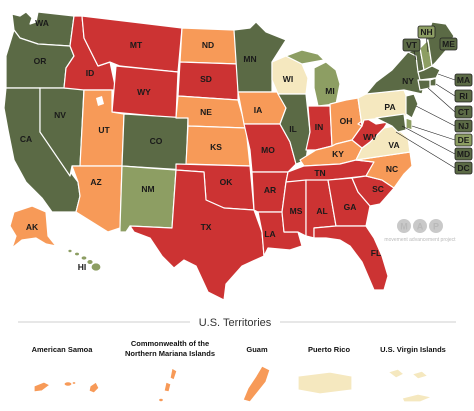 The height and width of the screenshot is (411, 474). Describe the element at coordinates (270, 190) in the screenshot. I see `label-AR: AR` at that location.